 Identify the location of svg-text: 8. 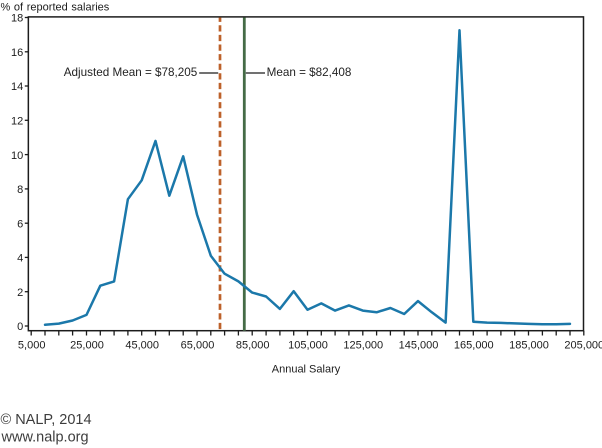
(20, 190).